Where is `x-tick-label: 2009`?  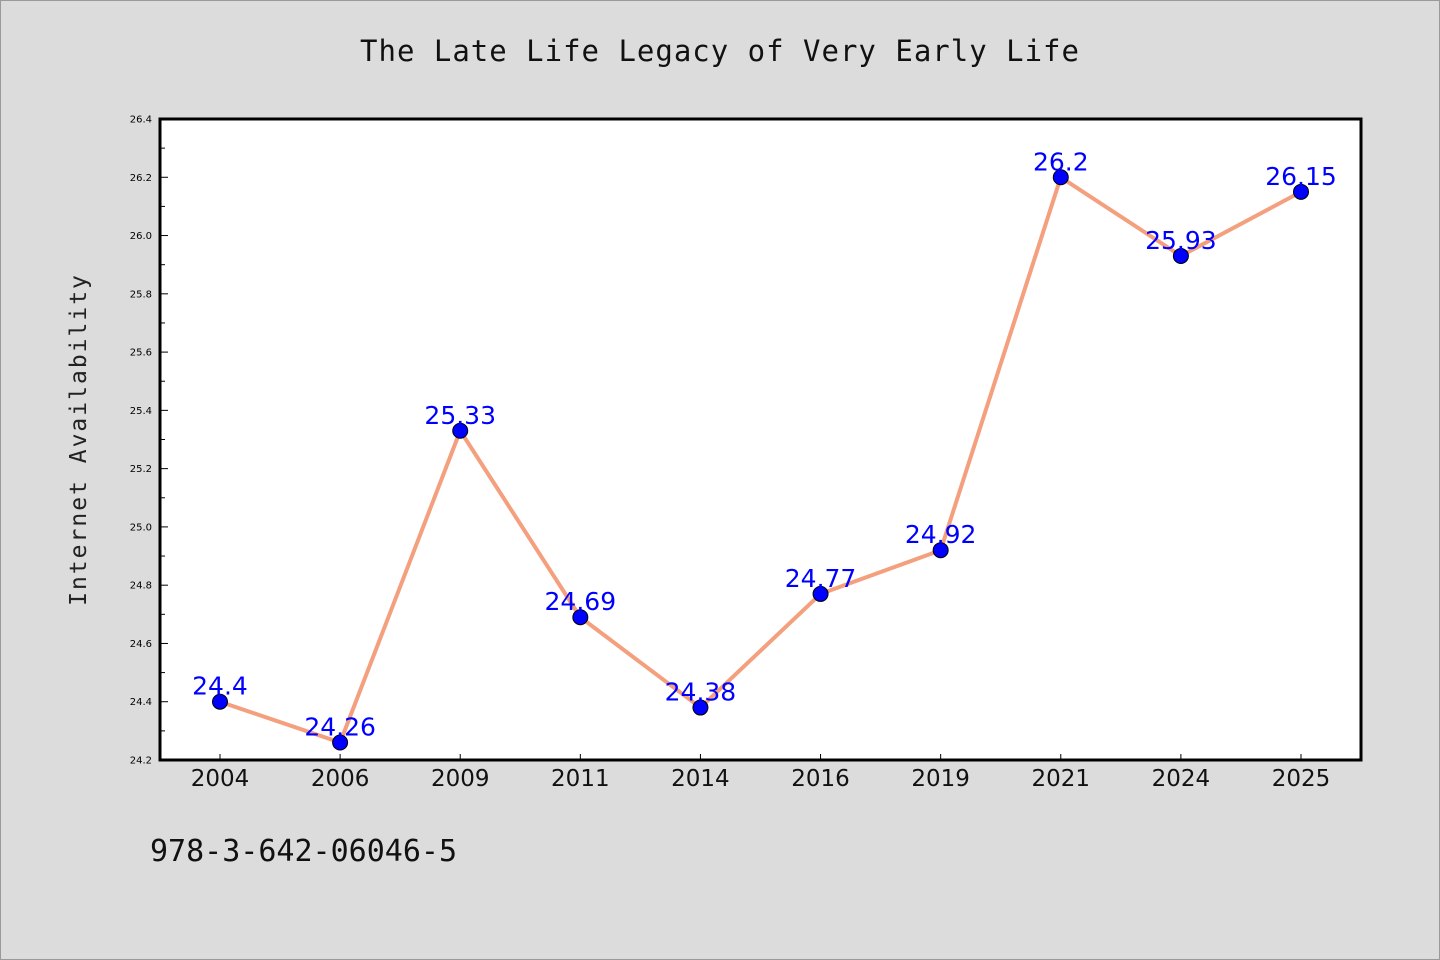
x-tick-label: 2009 is located at coordinates (460, 779).